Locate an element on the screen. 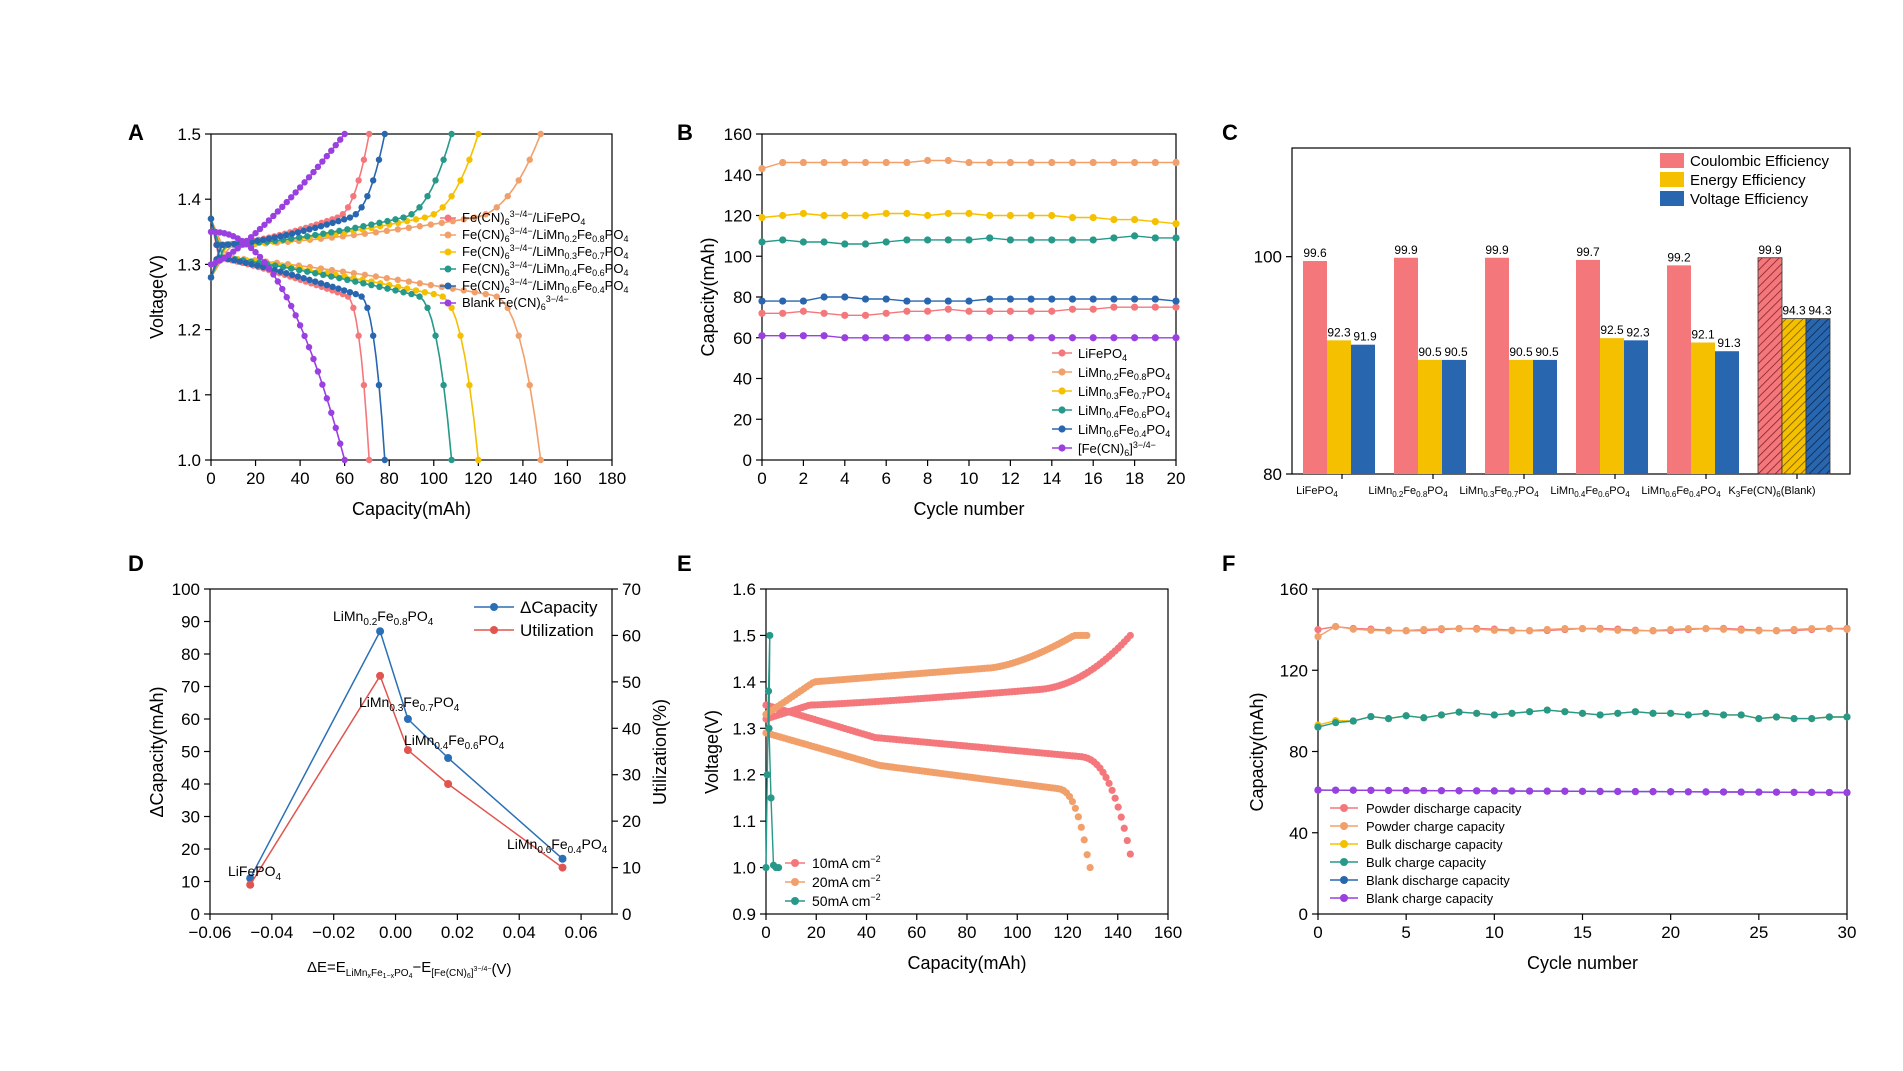  panel-letter-b: B is located at coordinates (685, 132).